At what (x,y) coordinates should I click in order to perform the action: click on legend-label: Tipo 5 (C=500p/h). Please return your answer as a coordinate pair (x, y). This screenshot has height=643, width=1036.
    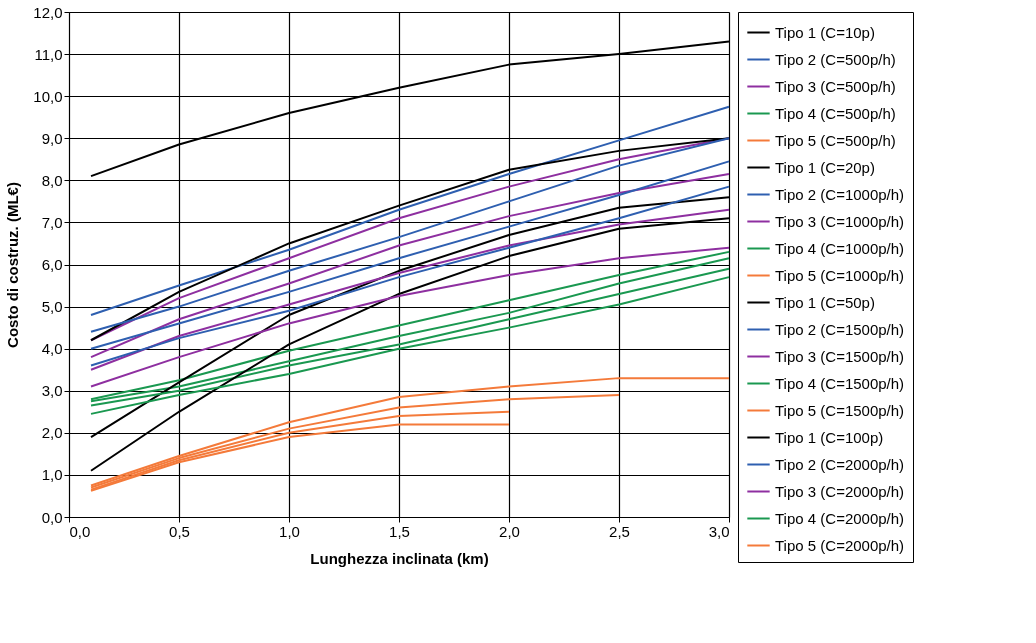
    Looking at the image, I should click on (835, 140).